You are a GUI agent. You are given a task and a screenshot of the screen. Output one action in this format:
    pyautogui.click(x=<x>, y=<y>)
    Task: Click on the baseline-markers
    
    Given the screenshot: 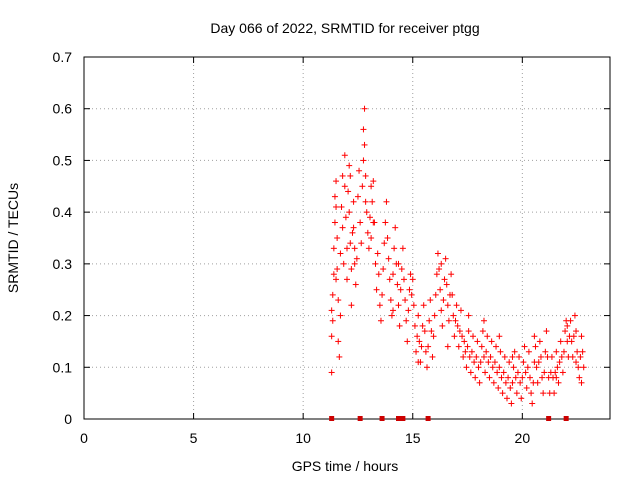 What is the action you would take?
    pyautogui.click(x=449, y=418)
    